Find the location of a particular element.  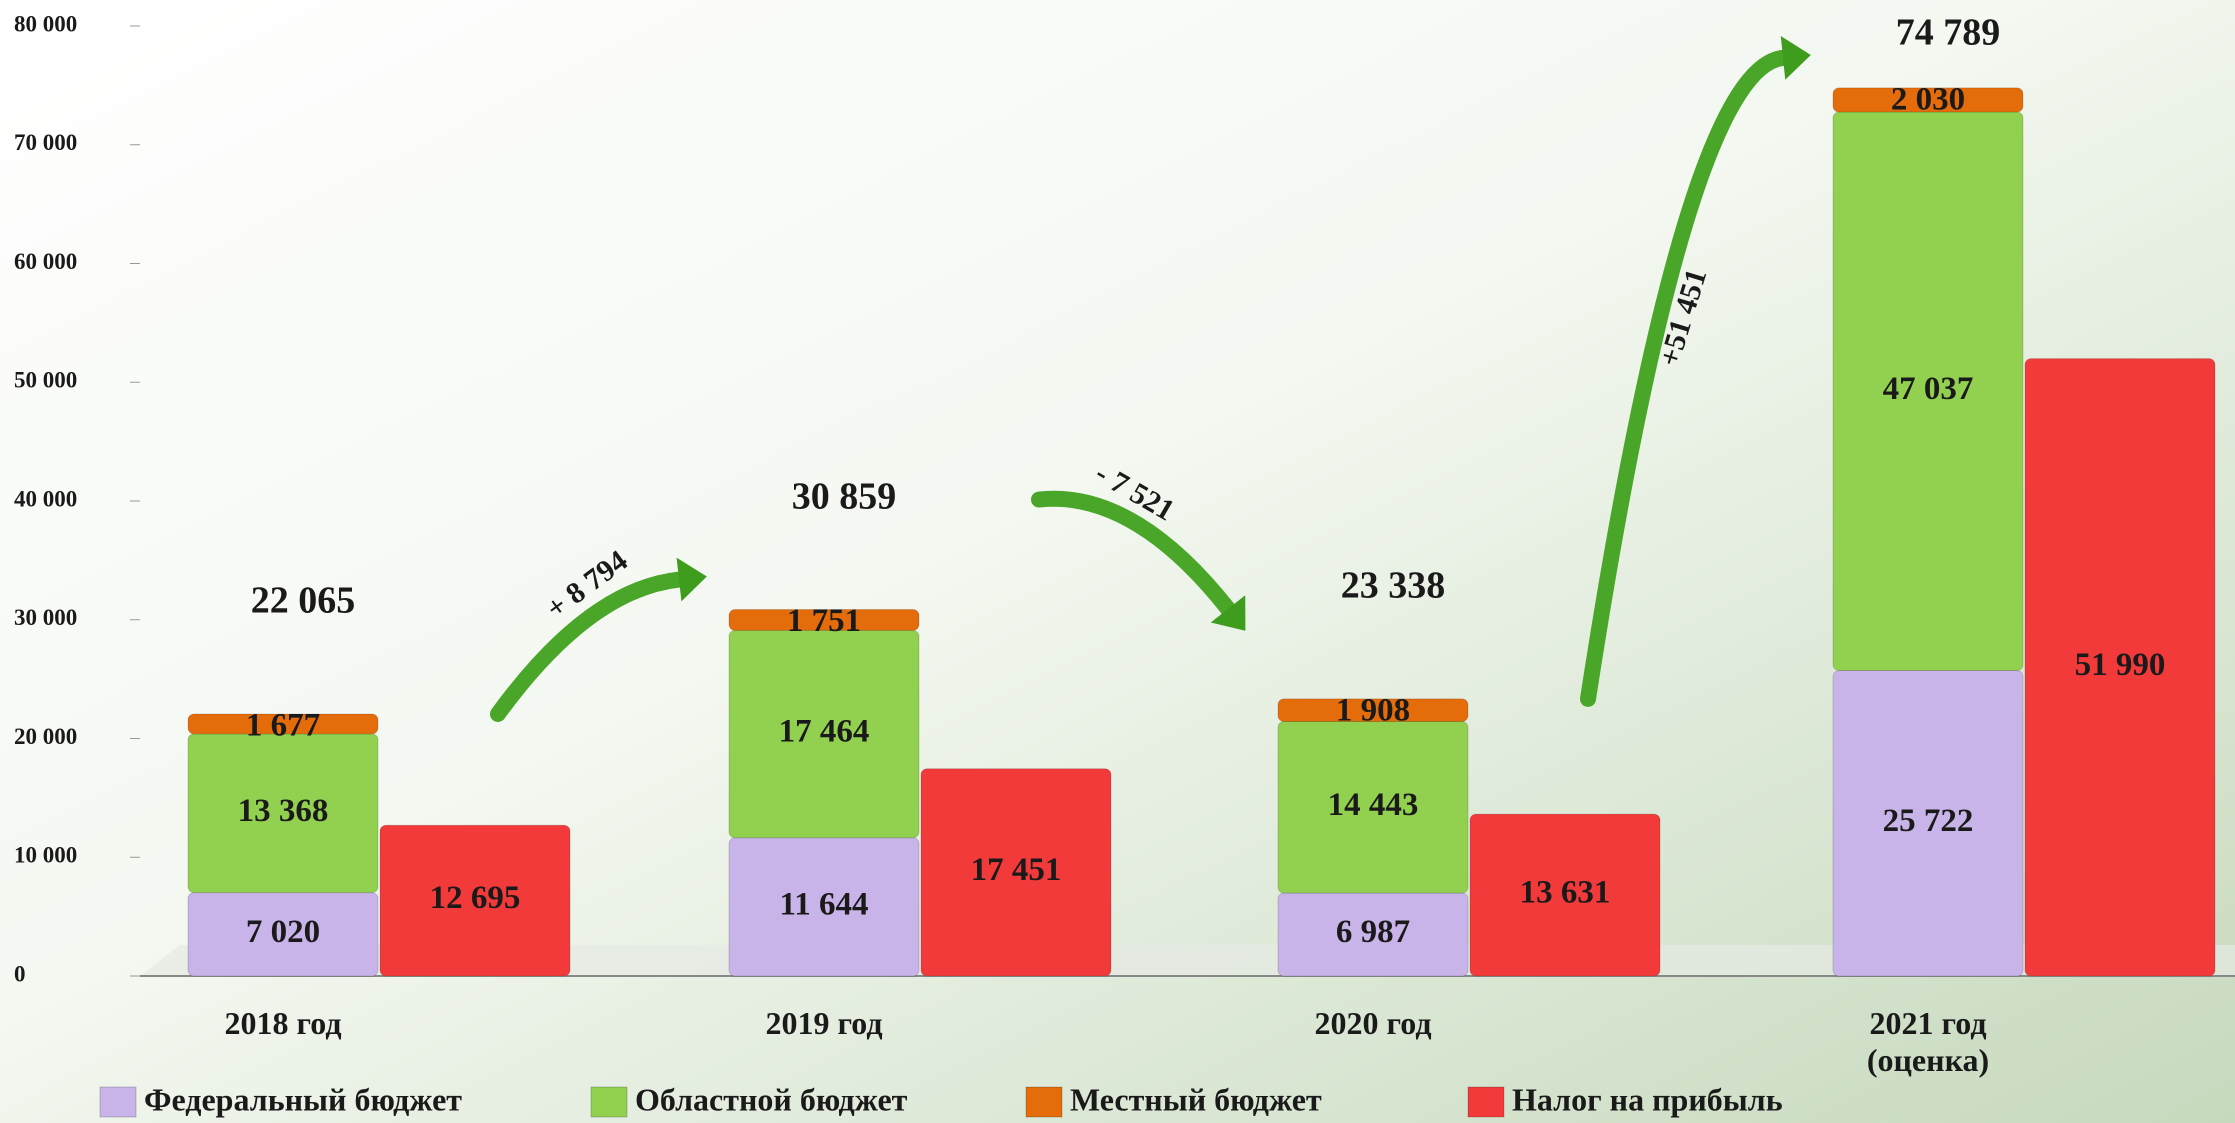

value-label: 13 368 is located at coordinates (283, 811).